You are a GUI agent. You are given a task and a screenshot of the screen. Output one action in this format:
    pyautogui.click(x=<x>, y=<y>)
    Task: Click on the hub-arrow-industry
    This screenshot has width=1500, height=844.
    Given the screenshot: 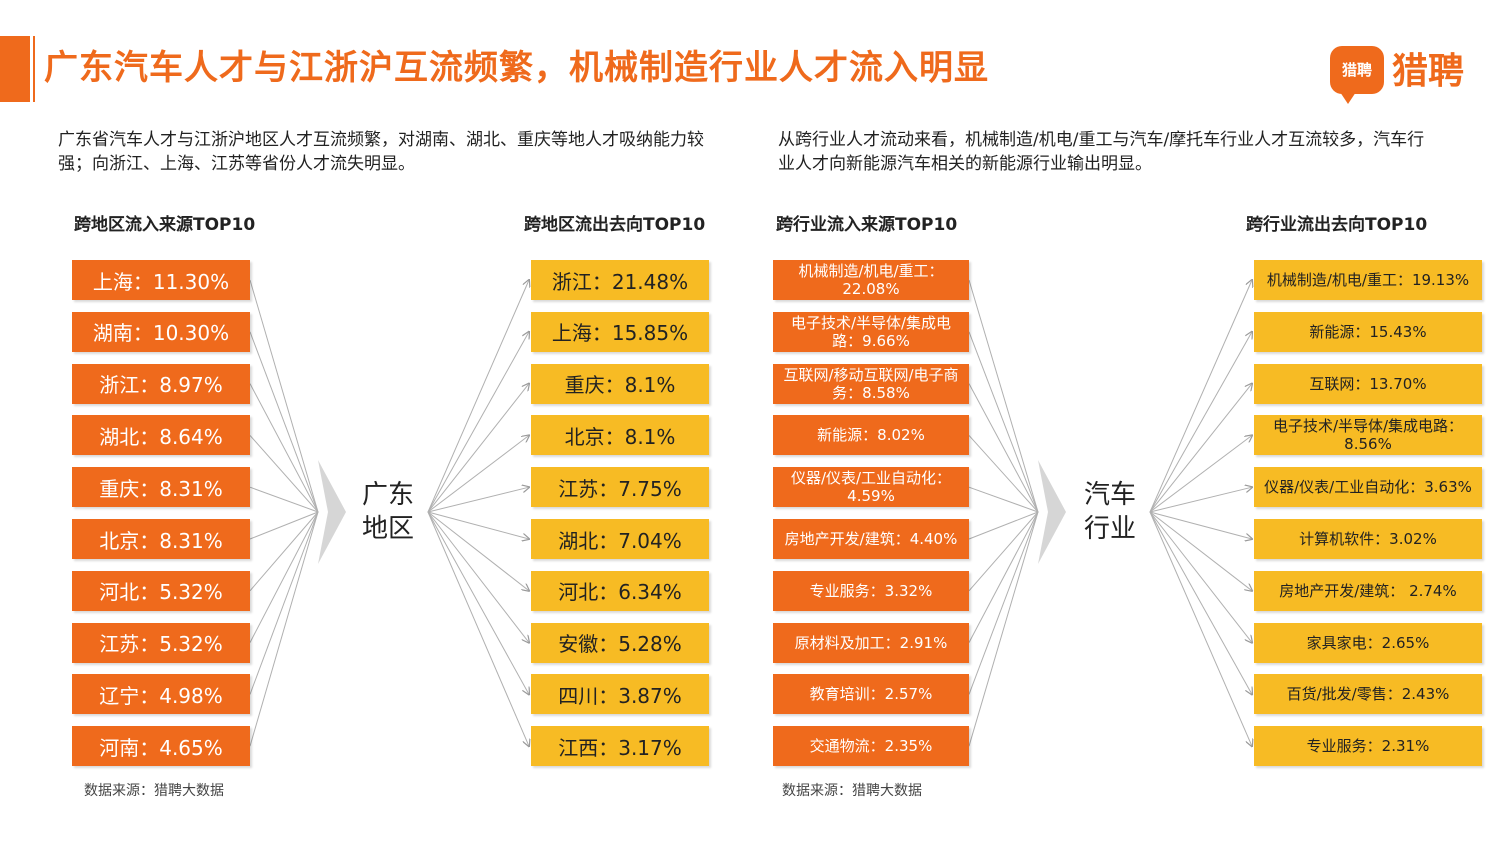 What is the action you would take?
    pyautogui.click(x=1052, y=512)
    